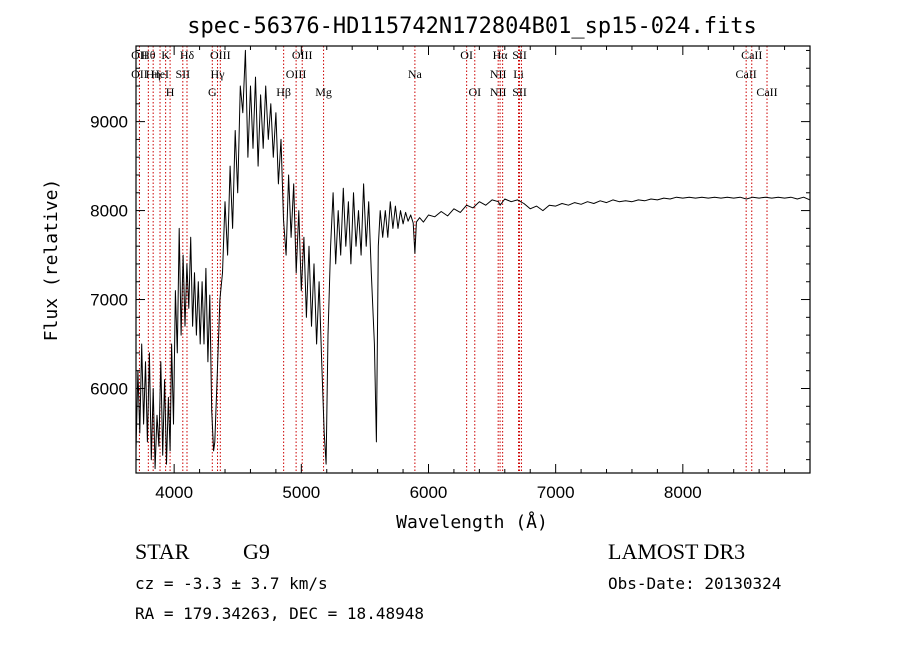 The height and width of the screenshot is (649, 900). Describe the element at coordinates (218, 74) in the screenshot. I see `line-label: Hγ` at that location.